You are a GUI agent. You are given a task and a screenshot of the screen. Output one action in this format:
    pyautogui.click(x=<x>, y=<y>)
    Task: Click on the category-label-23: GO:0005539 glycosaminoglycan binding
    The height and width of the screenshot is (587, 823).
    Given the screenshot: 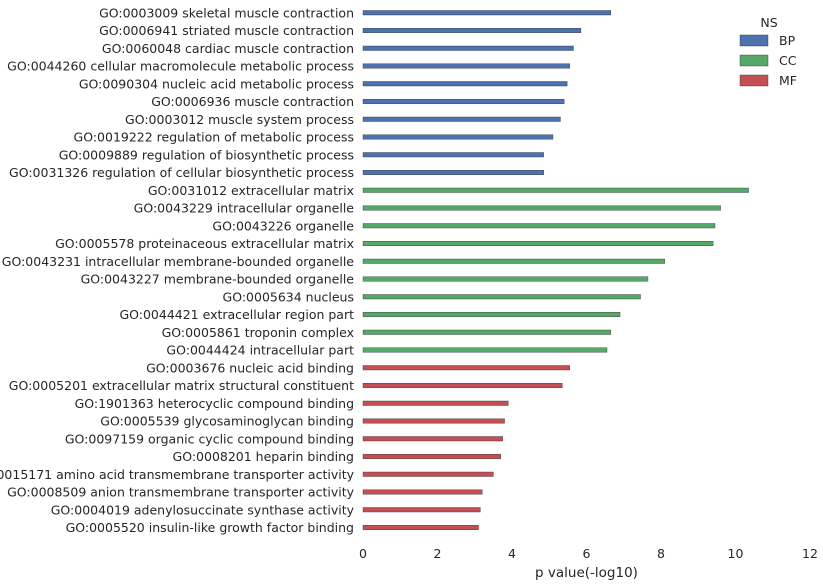 What is the action you would take?
    pyautogui.click(x=227, y=421)
    